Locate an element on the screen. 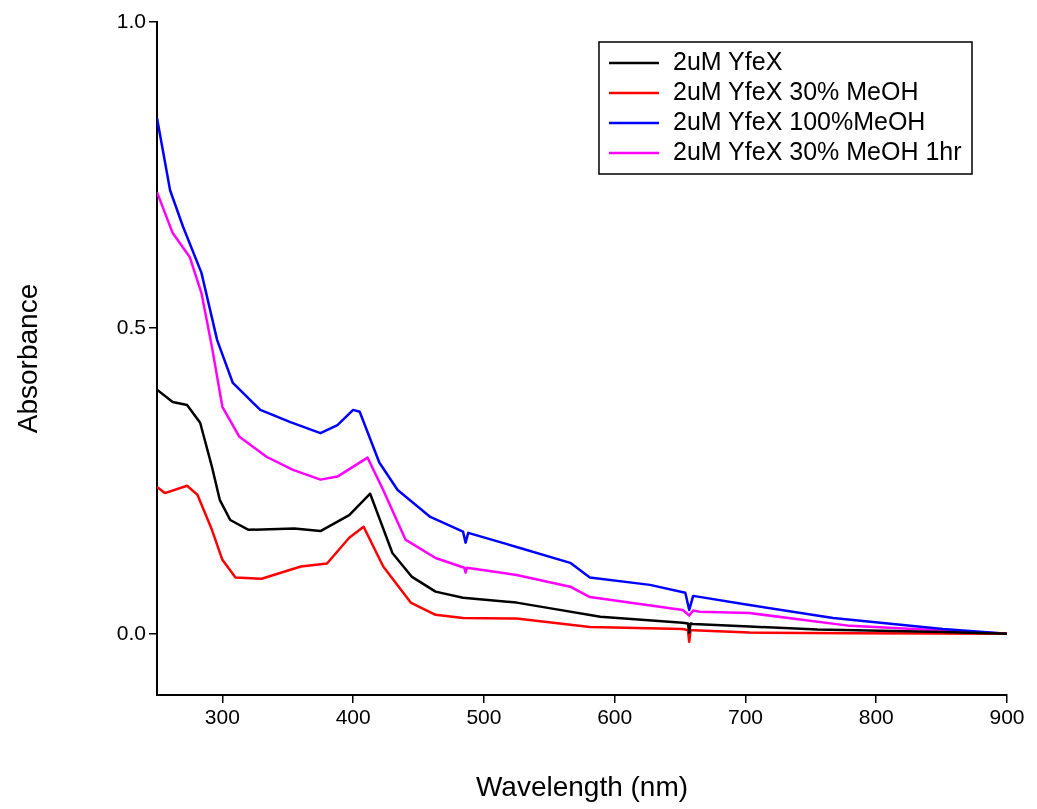 This screenshot has height=809, width=1037. legend-label: 2uM YfeX 30% MeOH 1hr is located at coordinates (817, 150).